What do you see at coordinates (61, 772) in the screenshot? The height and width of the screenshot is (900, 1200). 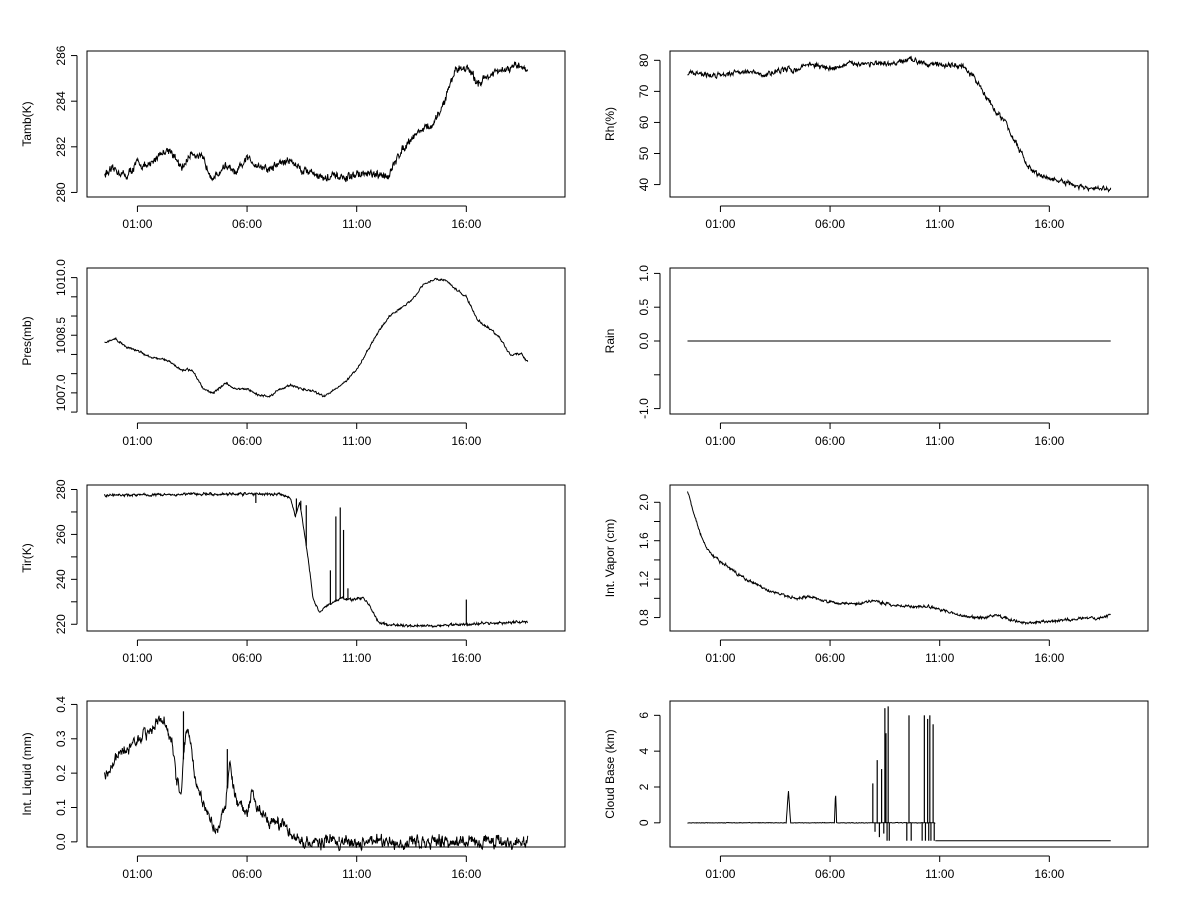 I see `y-tick-label: 0.2` at bounding box center [61, 772].